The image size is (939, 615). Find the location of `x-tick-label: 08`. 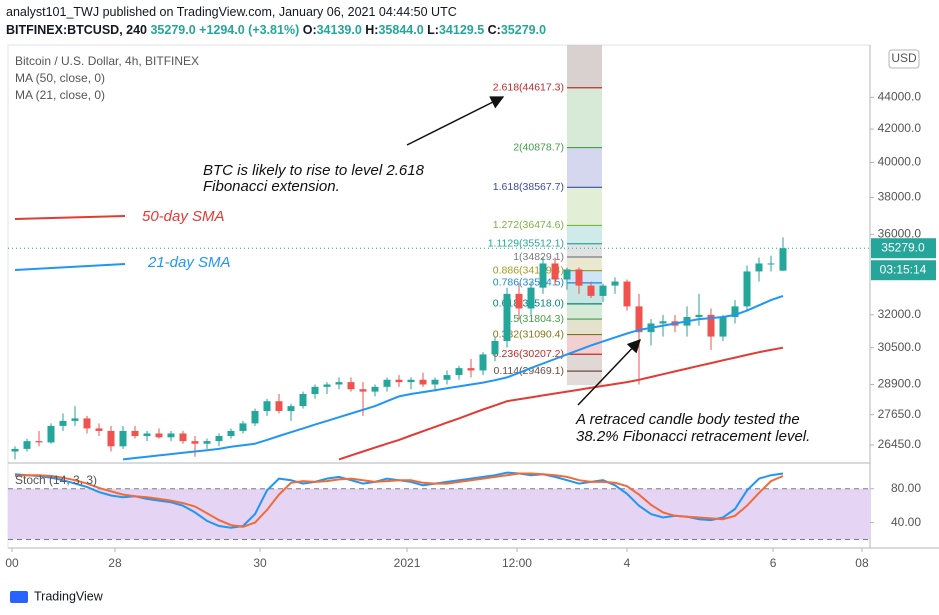

x-tick-label: 08 is located at coordinates (862, 563).